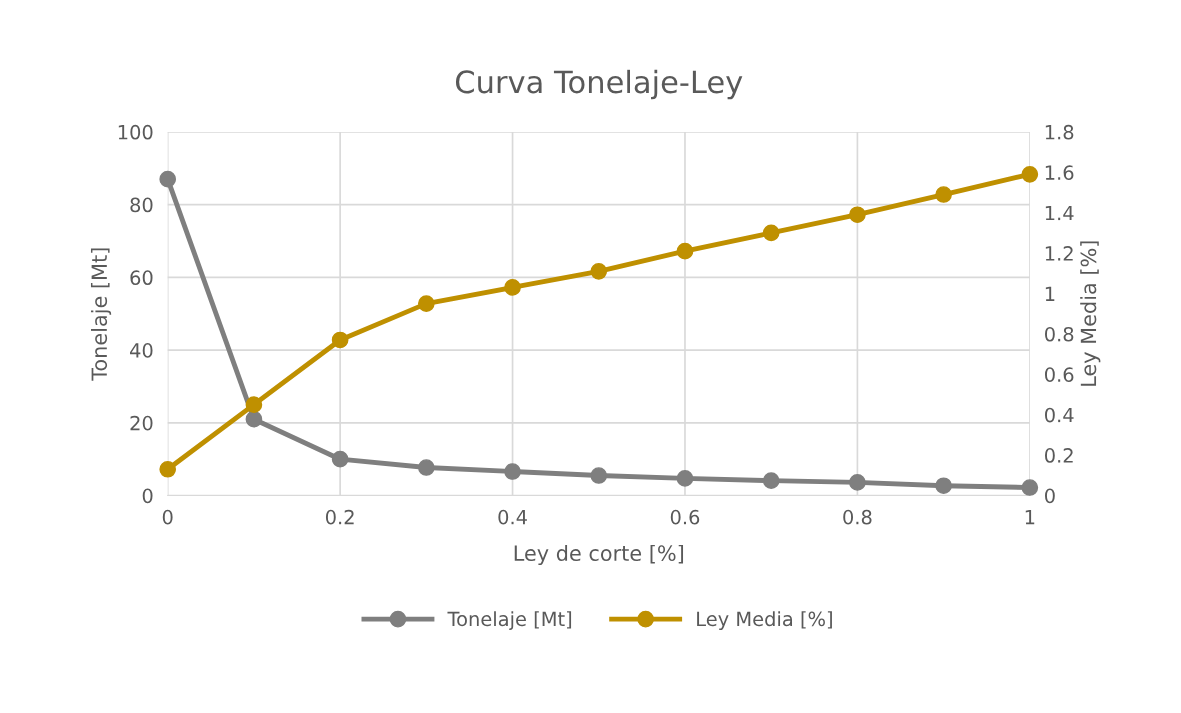 This screenshot has width=1181, height=713. I want to click on y2-axis-title: Ley Media [%], so click(1090, 313).